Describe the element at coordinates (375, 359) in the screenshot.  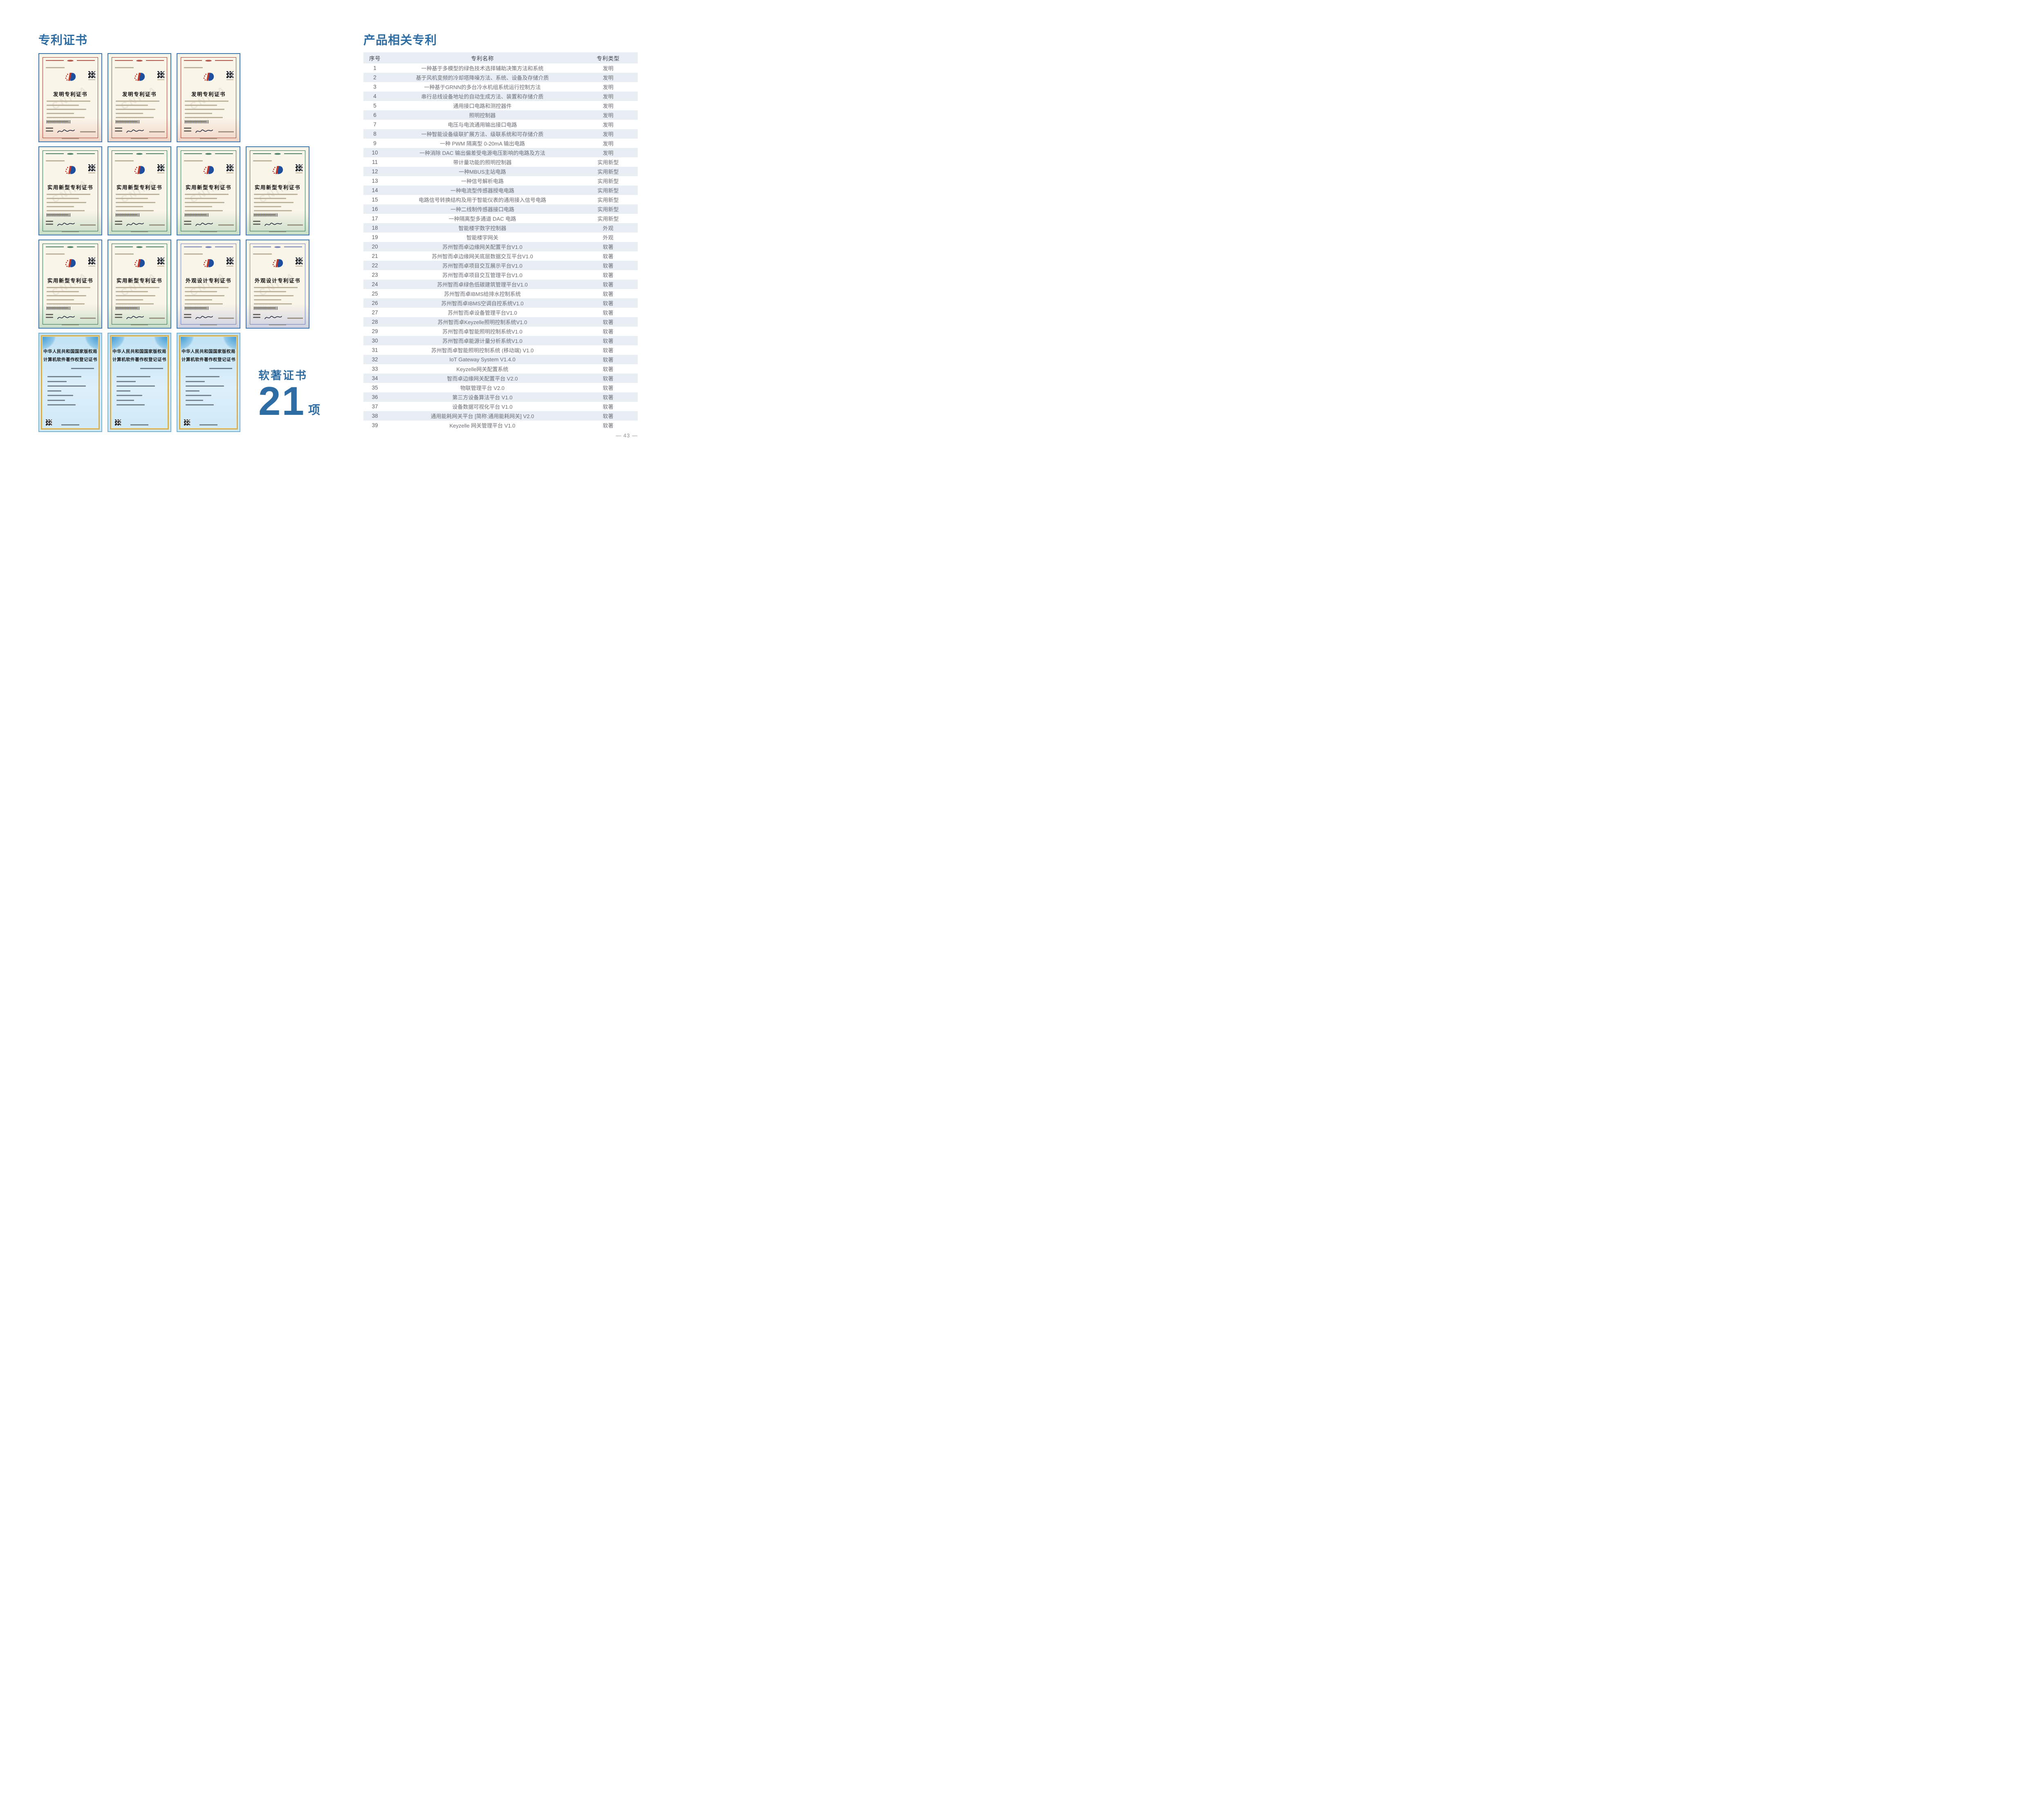
I see `patent-no: 32` at that location.